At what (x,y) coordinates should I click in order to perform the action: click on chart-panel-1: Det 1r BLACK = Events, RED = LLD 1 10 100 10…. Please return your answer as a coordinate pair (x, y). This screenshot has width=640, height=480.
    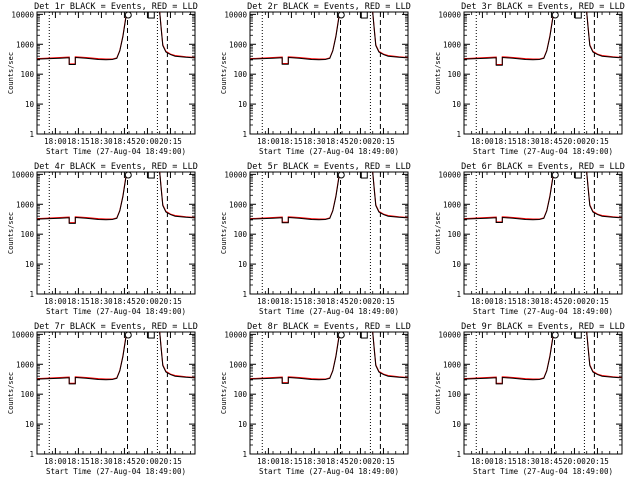
    Looking at the image, I should click on (102, 79).